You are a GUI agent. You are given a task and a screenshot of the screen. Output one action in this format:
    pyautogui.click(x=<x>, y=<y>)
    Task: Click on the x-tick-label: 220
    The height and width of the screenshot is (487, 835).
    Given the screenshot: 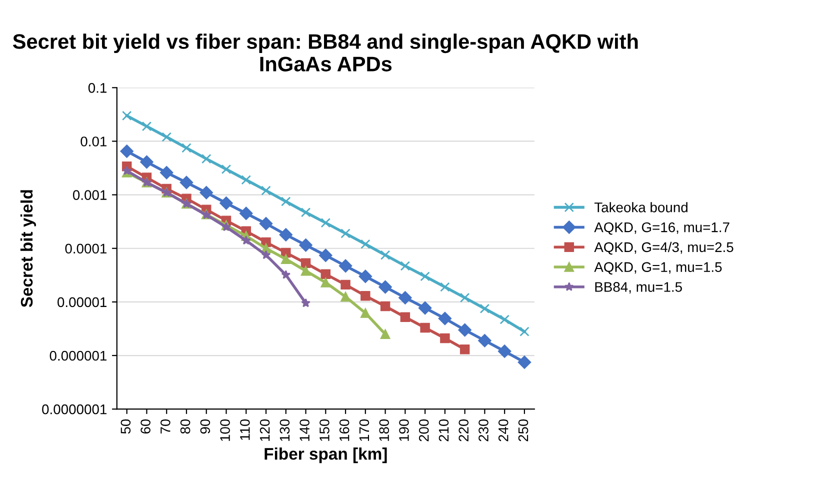 What is the action you would take?
    pyautogui.click(x=463, y=430)
    